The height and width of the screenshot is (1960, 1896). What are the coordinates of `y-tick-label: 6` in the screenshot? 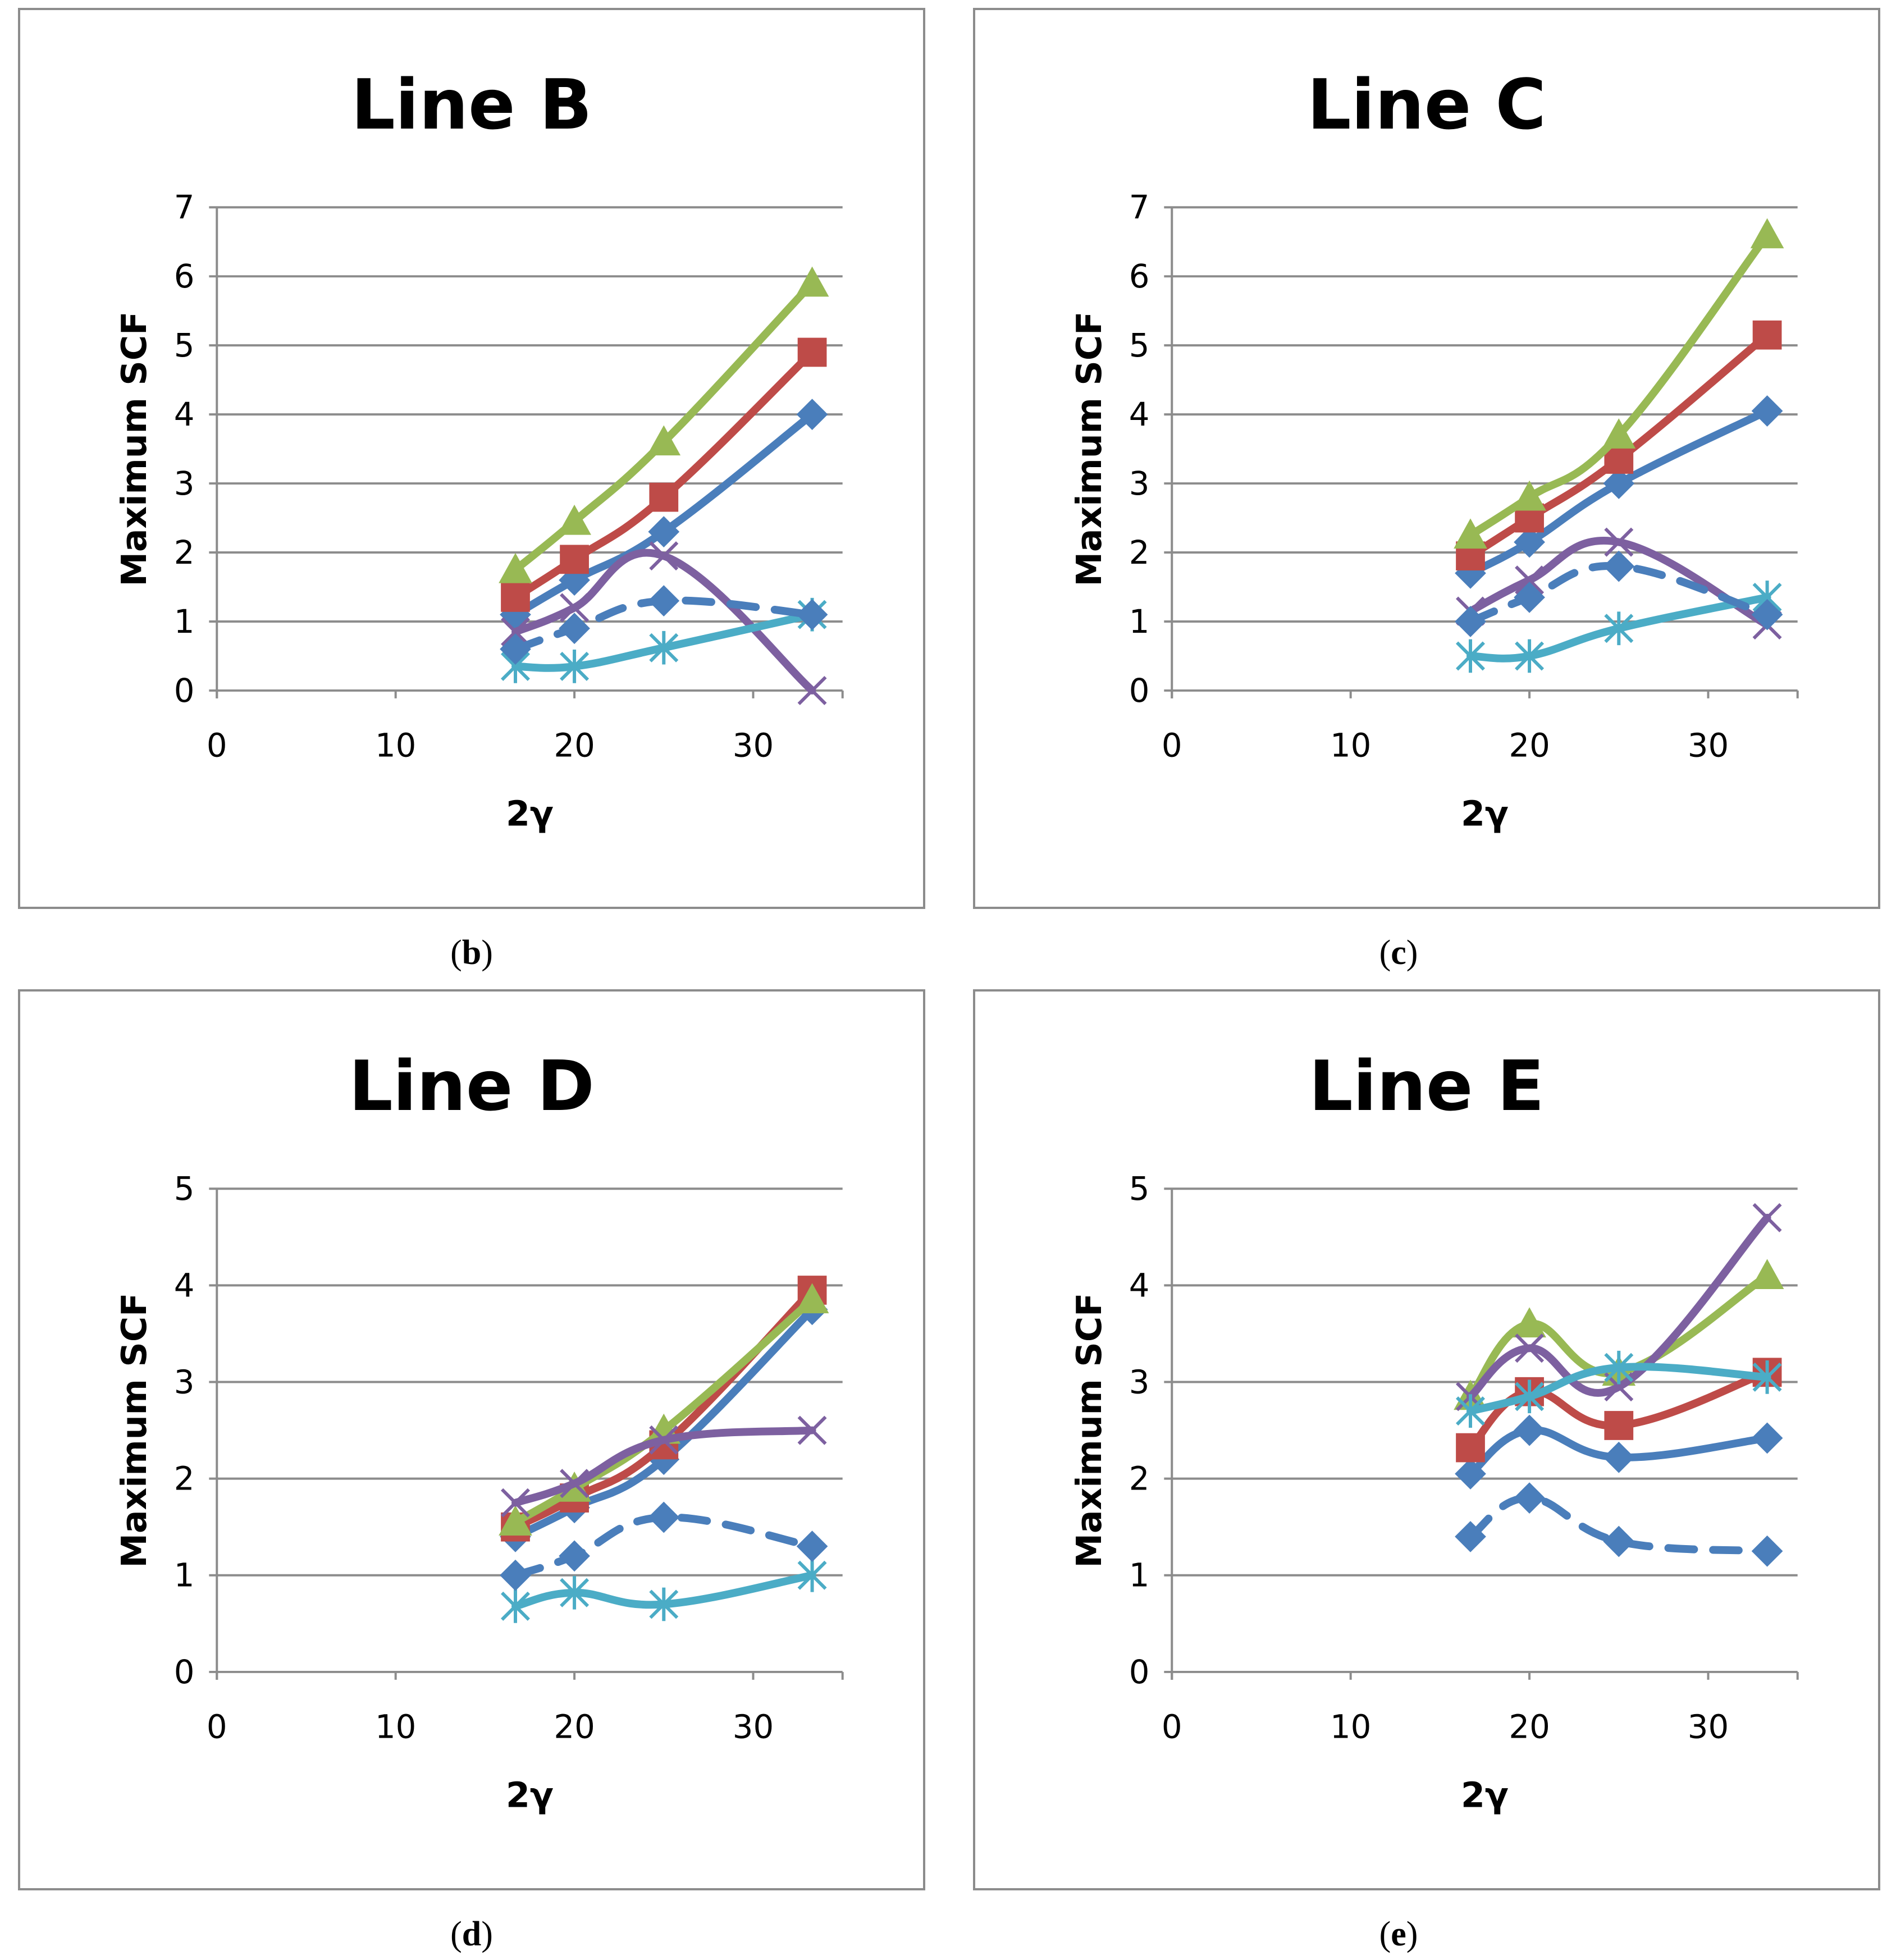 It's located at (184, 276).